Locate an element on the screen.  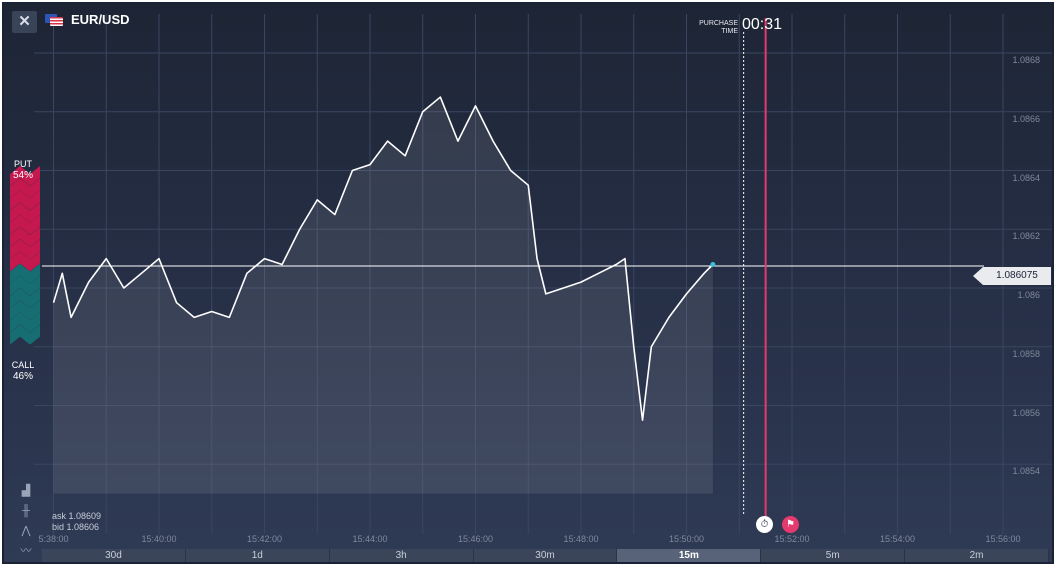
x-axis-tick: 15:46:00 is located at coordinates (475, 539).